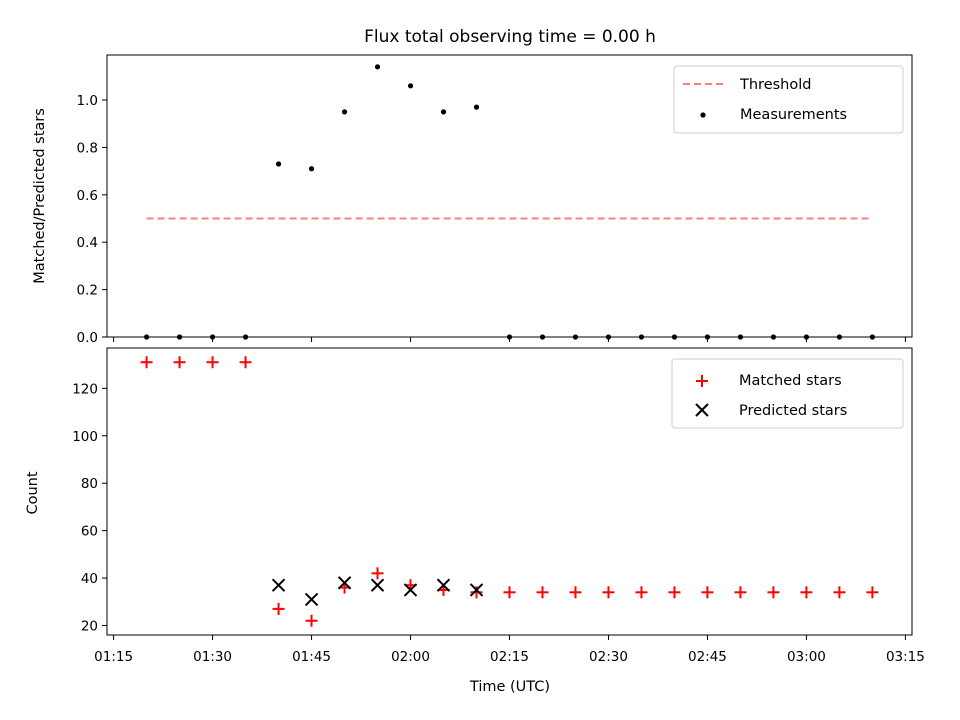 This screenshot has width=960, height=720. What do you see at coordinates (87, 243) in the screenshot?
I see `top-y-tick-label: 0.4` at bounding box center [87, 243].